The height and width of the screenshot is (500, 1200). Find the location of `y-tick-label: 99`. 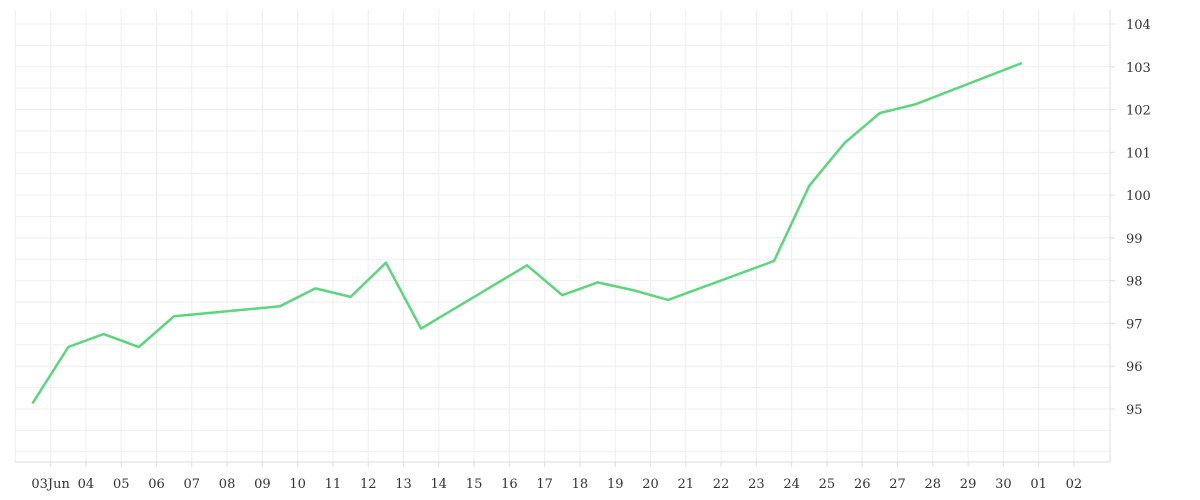

y-tick-label: 99 is located at coordinates (1134, 239).